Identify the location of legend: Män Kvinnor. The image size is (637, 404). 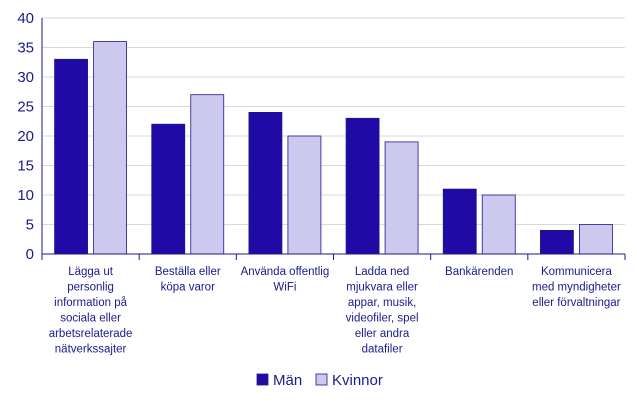
(319, 380).